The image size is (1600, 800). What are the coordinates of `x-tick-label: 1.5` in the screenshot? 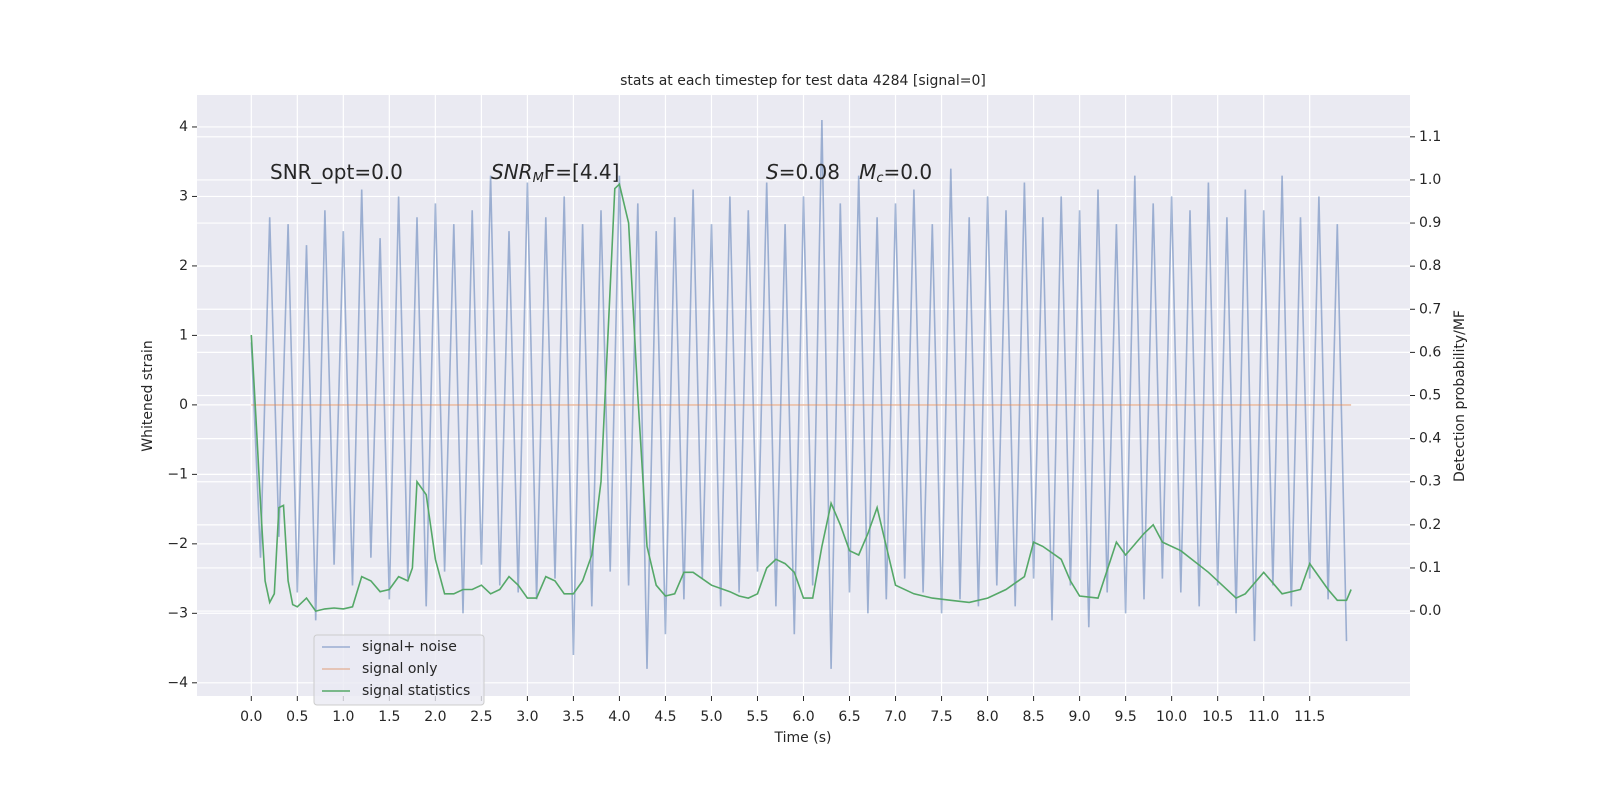 It's located at (389, 717).